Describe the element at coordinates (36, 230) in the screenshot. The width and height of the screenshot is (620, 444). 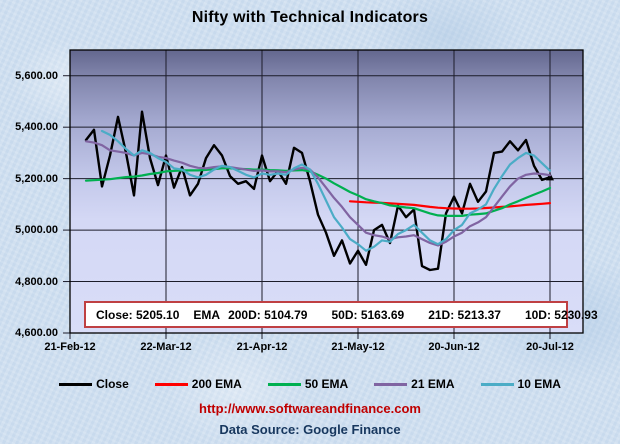
I see `y-axis-label: 5,000.00` at that location.